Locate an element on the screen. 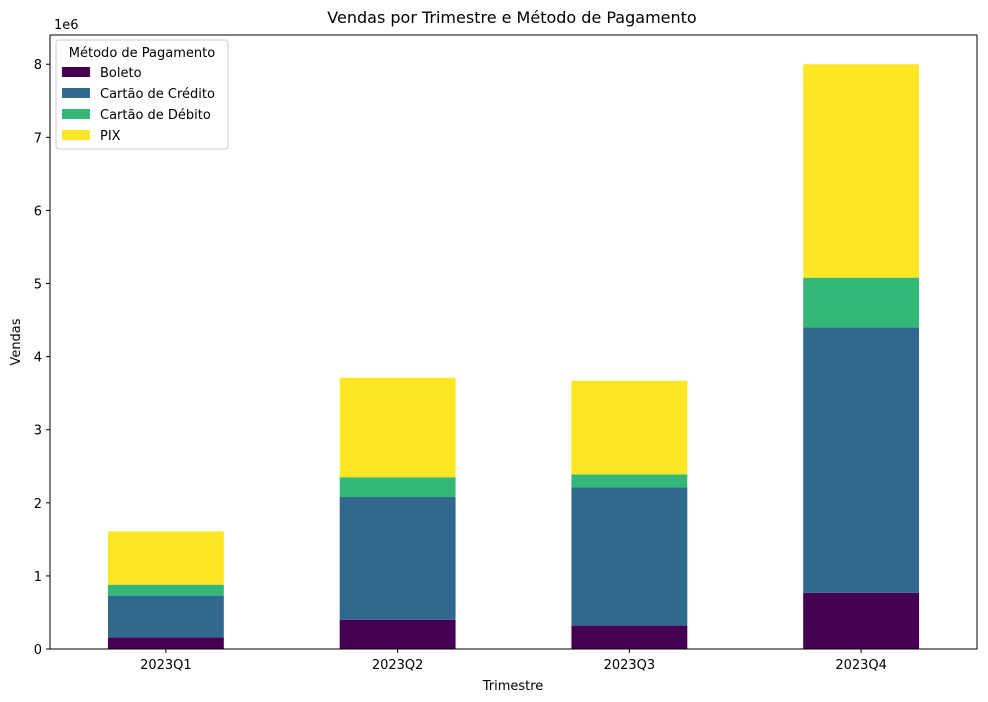 This screenshot has height=702, width=988. x-tick-label: 2023Q4 is located at coordinates (861, 665).